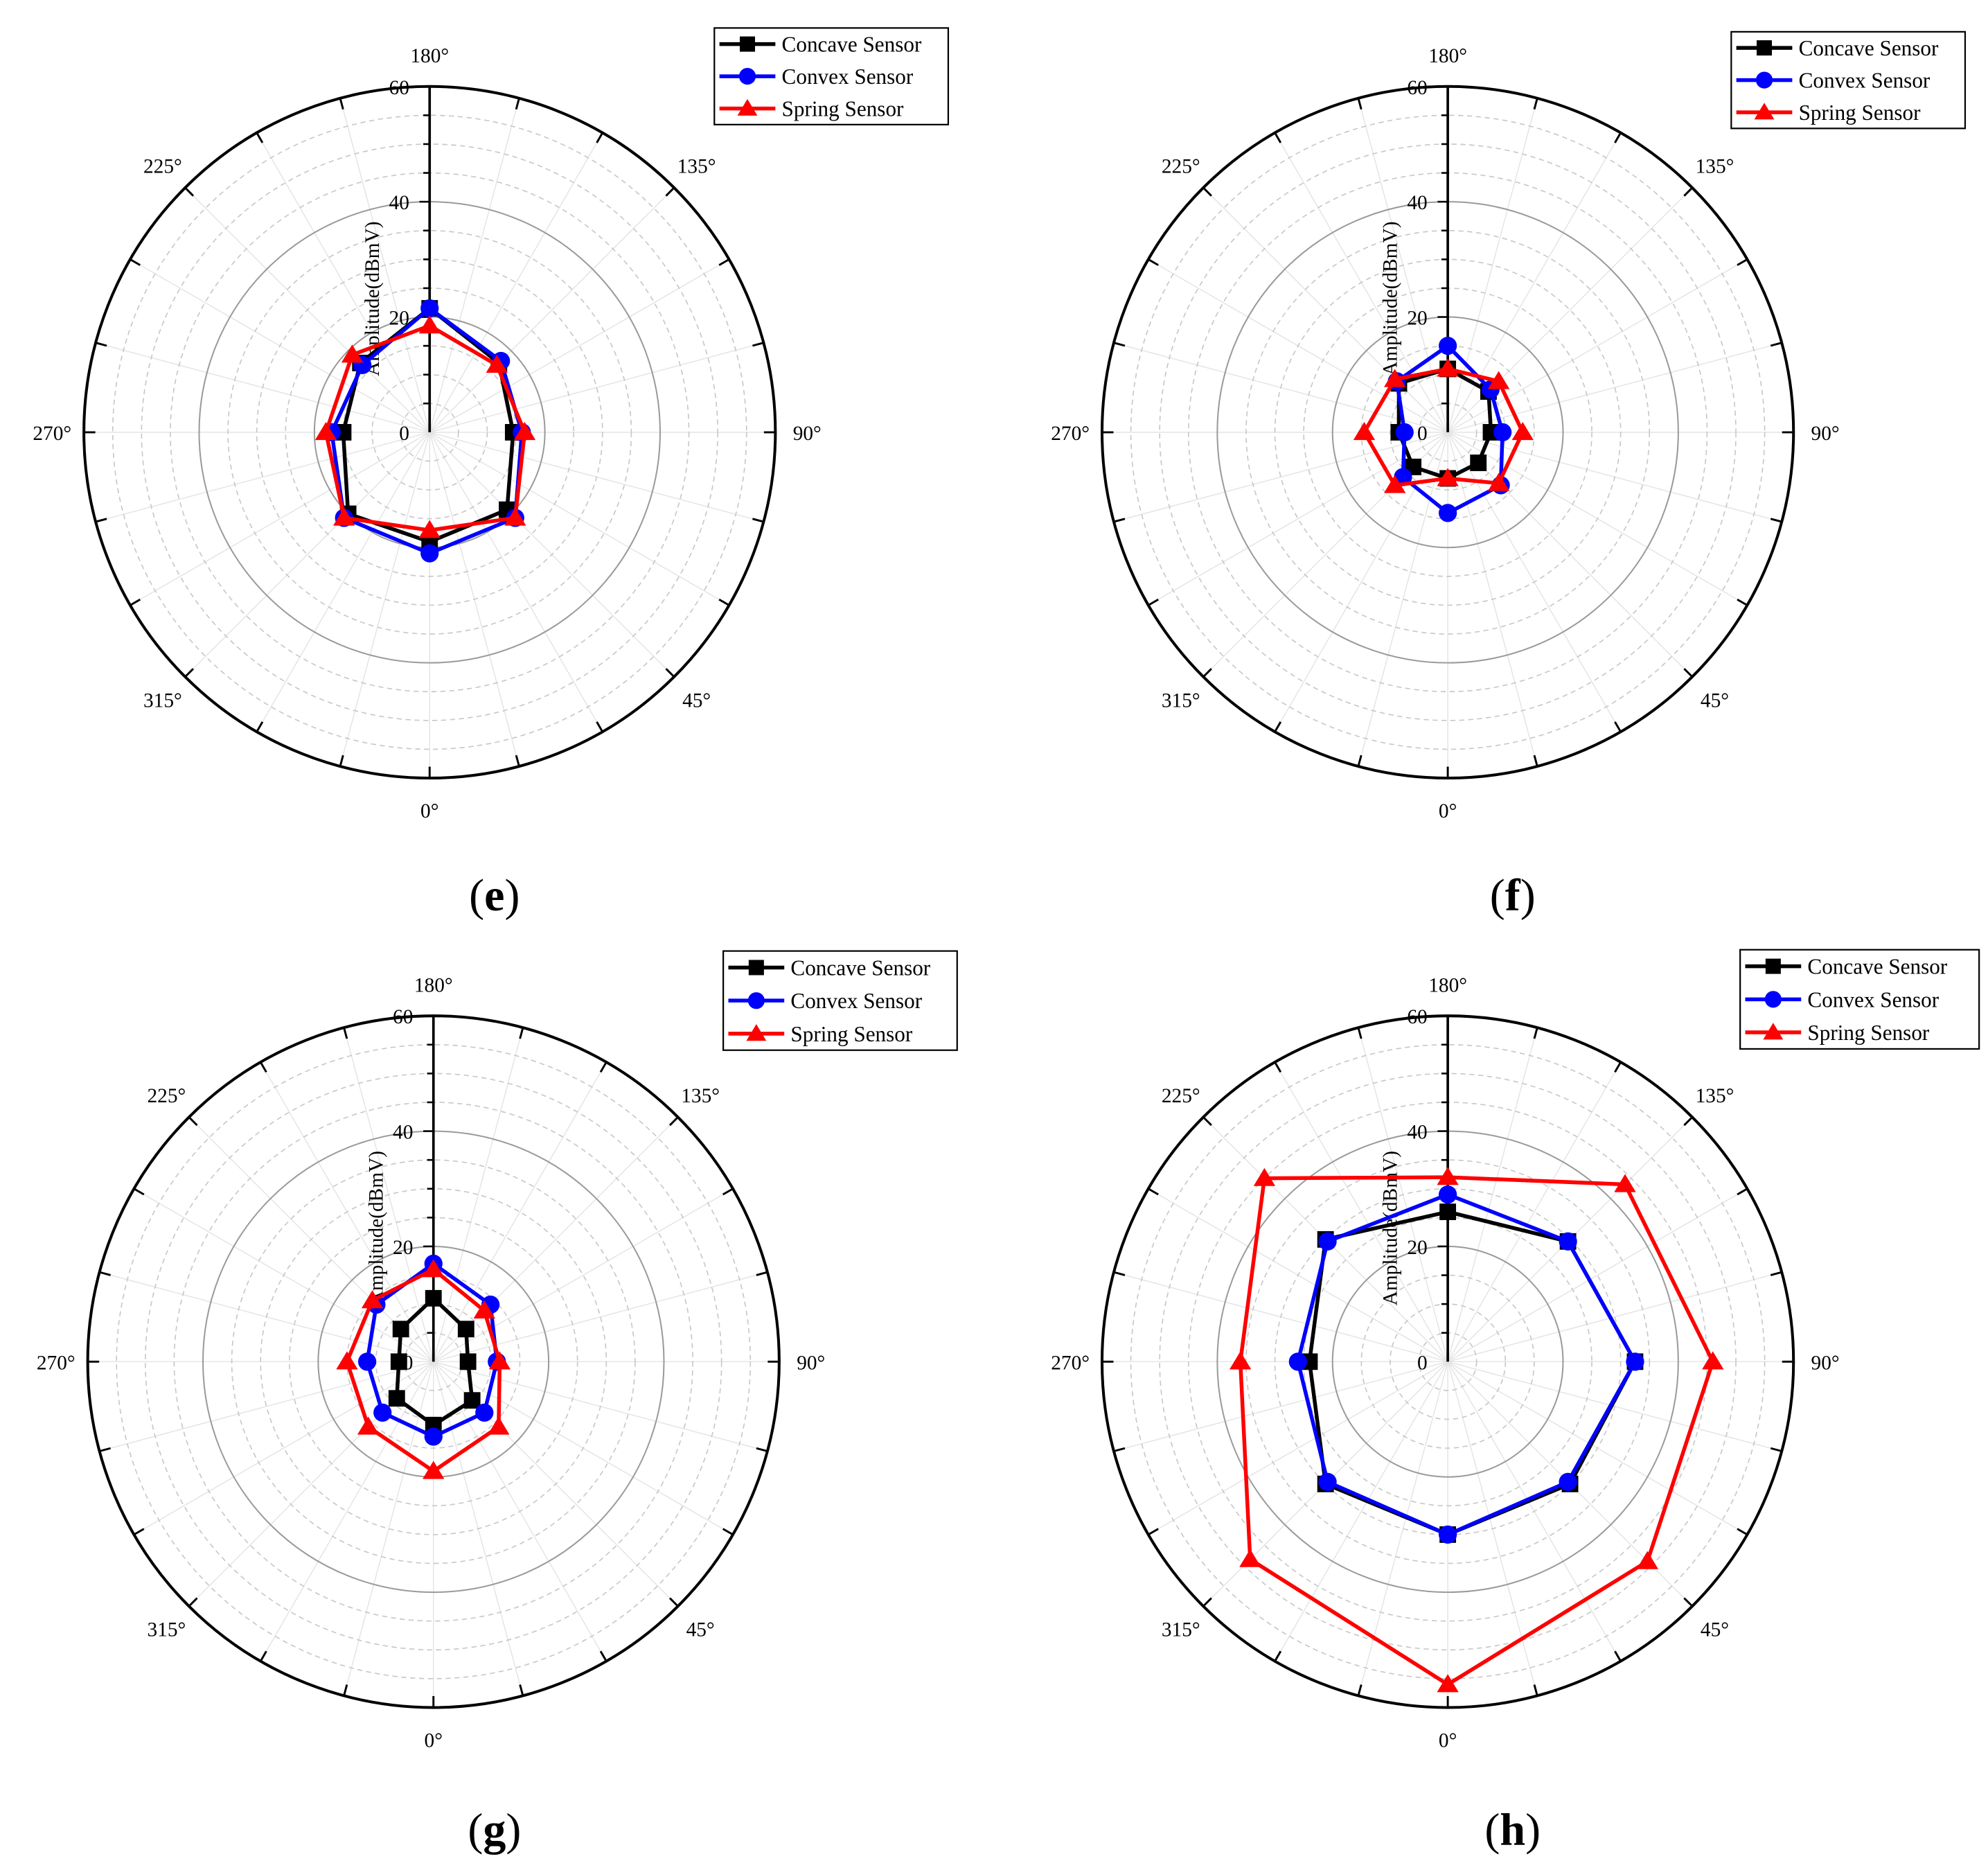 This screenshot has height=1870, width=1988. Describe the element at coordinates (376, 1228) in the screenshot. I see `radial-axis-title: Amplitude(dBmV)` at that location.